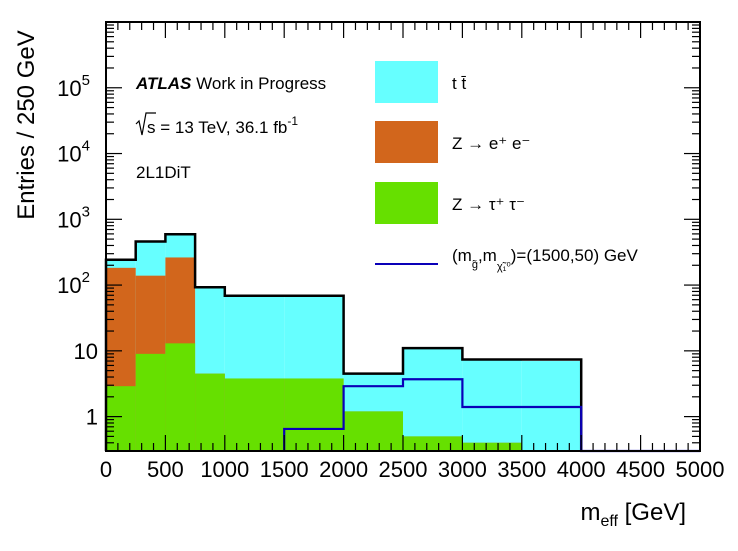 The image size is (738, 551). Describe the element at coordinates (491, 143) in the screenshot. I see `legend-label-zee: Z → e⁺ e⁻` at that location.